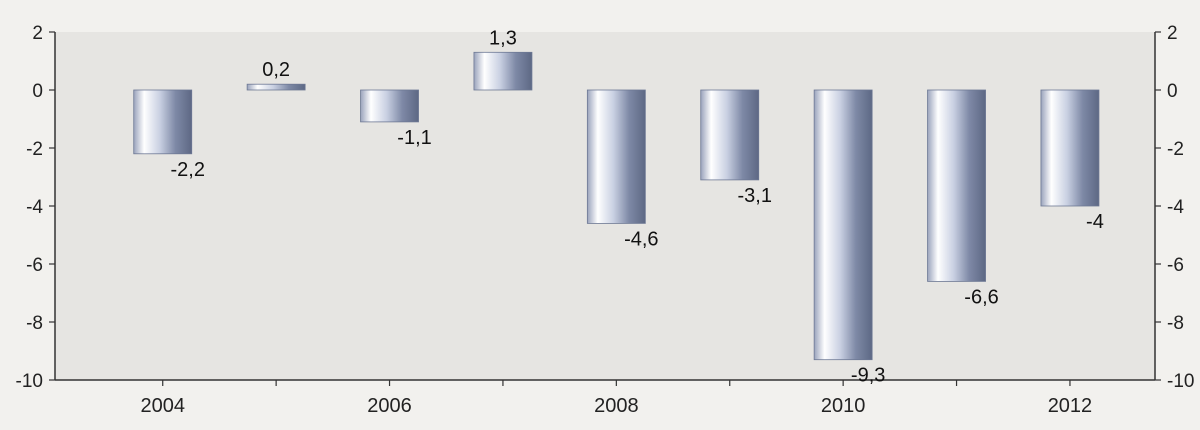  Describe the element at coordinates (1172, 91) in the screenshot. I see `y-tick-label-right: 0` at that location.